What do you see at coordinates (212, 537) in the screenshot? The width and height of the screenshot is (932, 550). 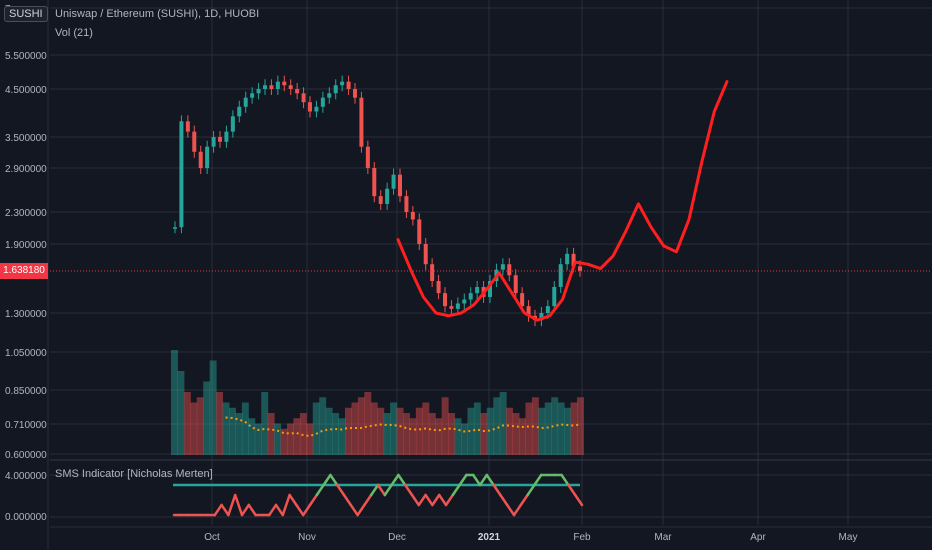 I see `time-tick-label: Oct` at bounding box center [212, 537].